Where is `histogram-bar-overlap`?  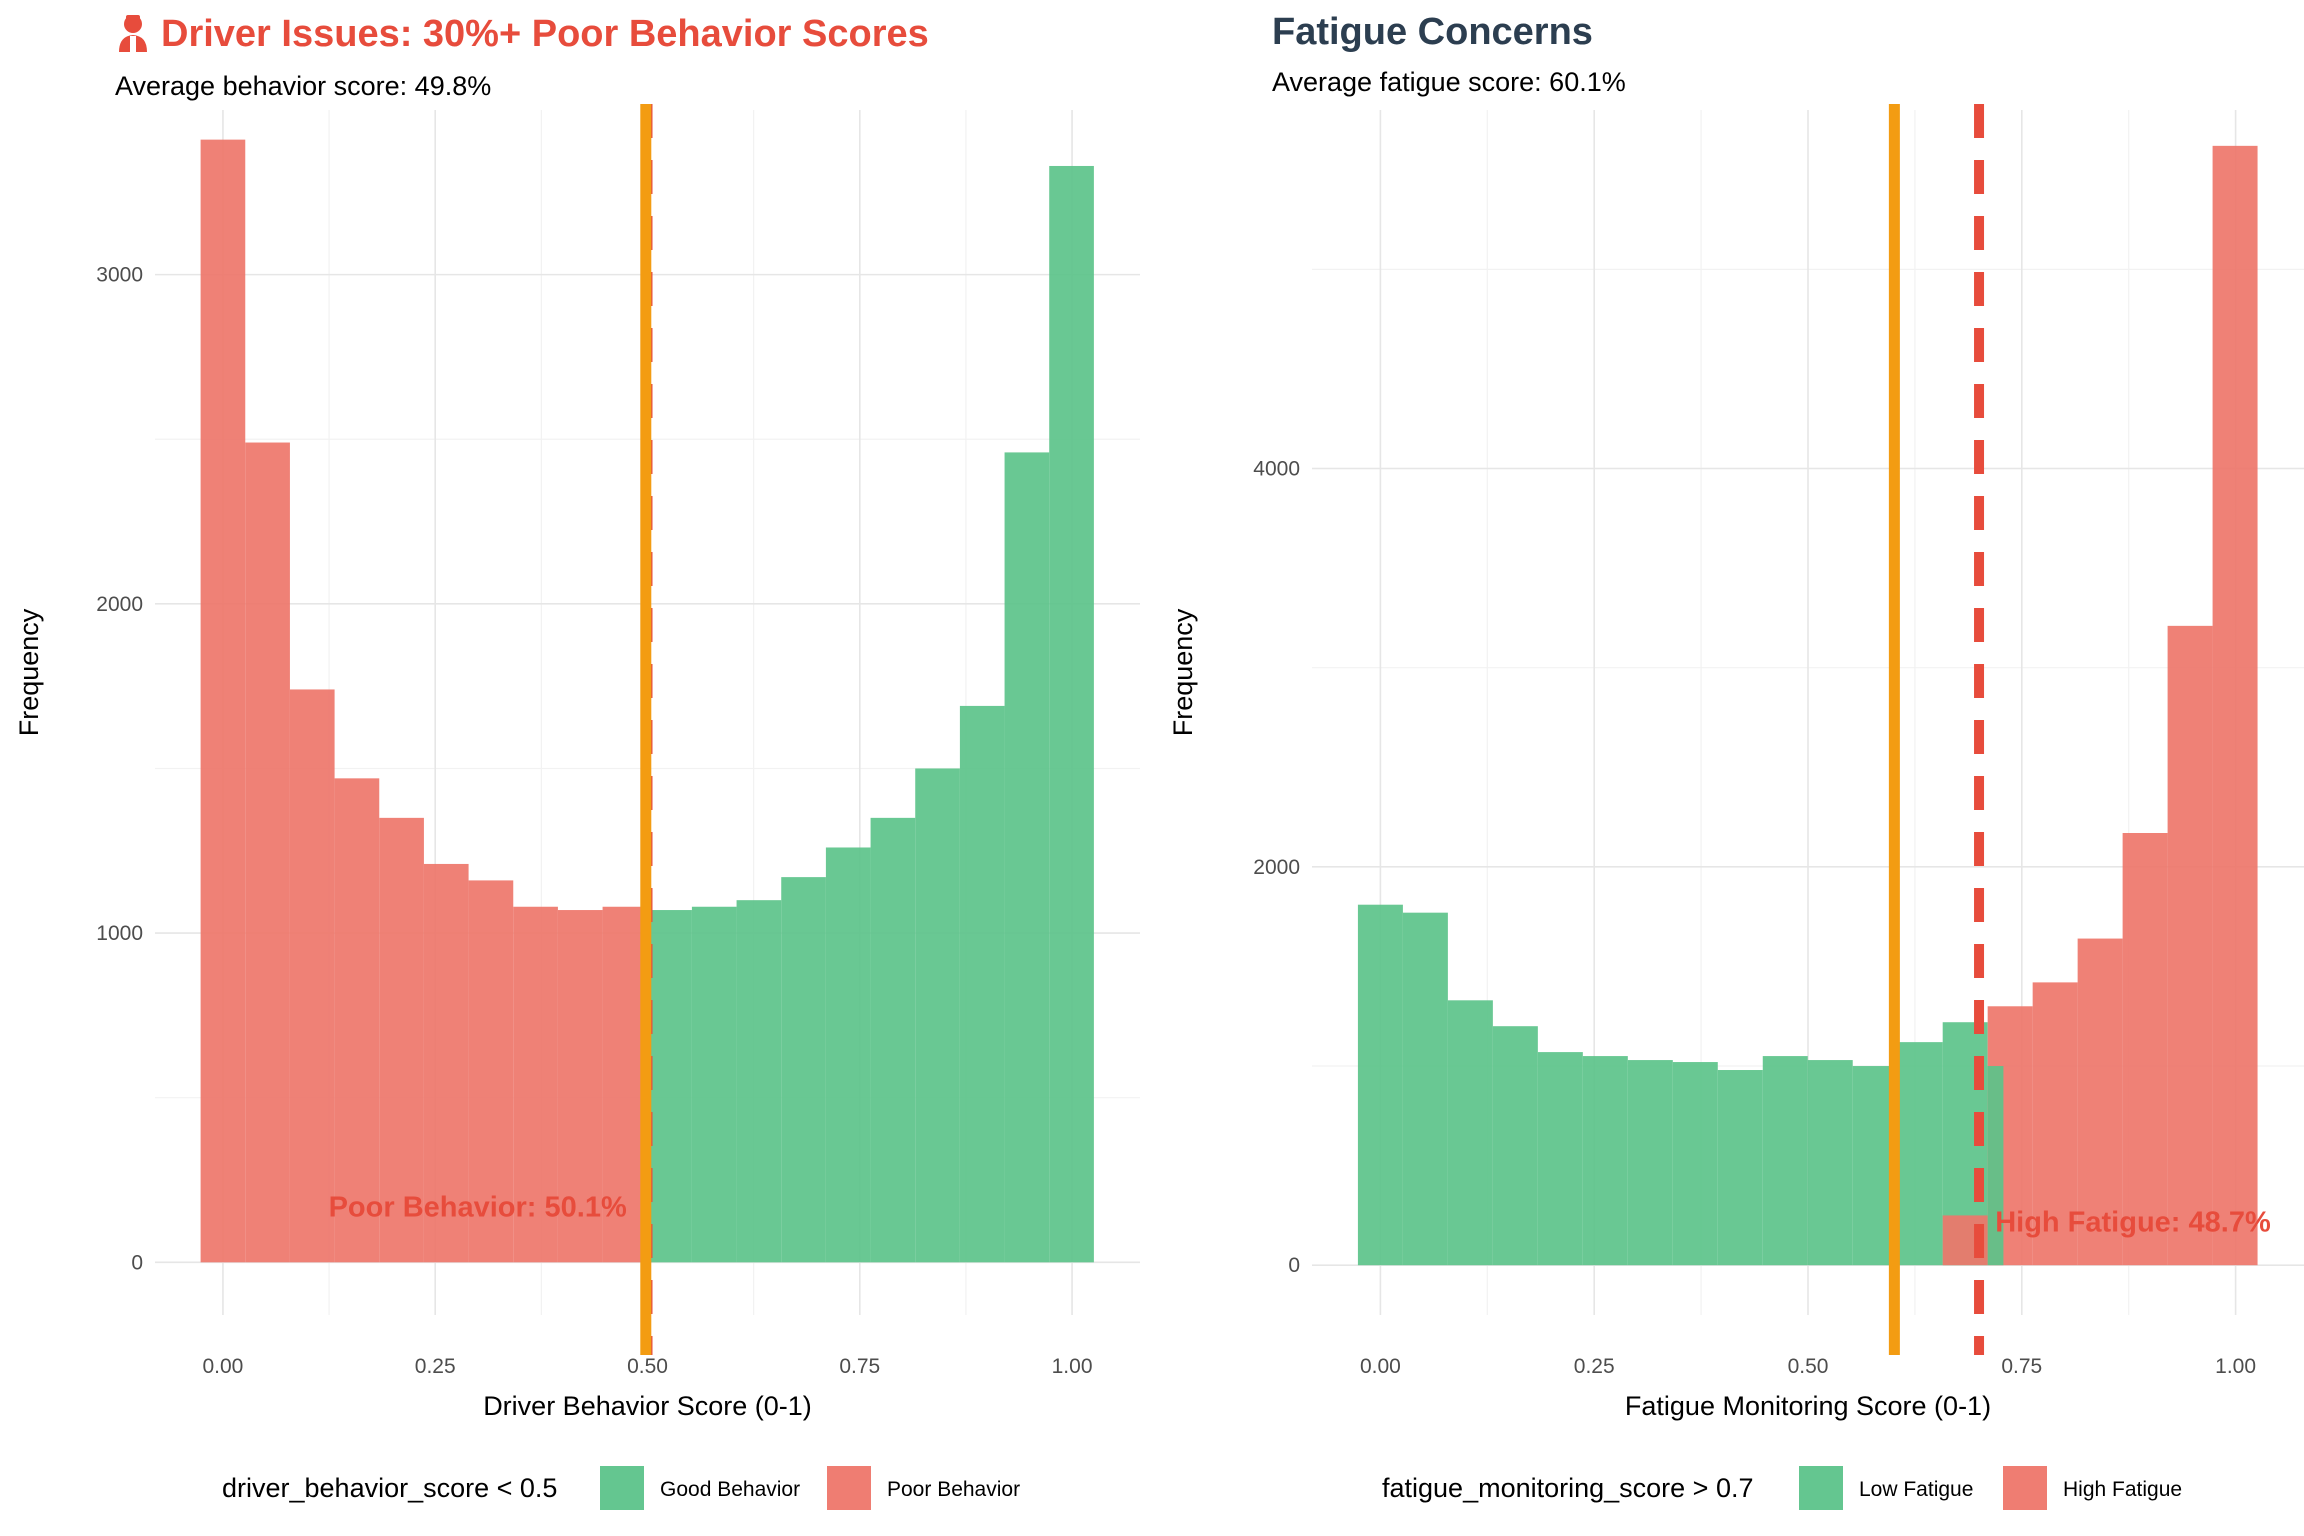
histogram-bar-overlap is located at coordinates (1995, 1166).